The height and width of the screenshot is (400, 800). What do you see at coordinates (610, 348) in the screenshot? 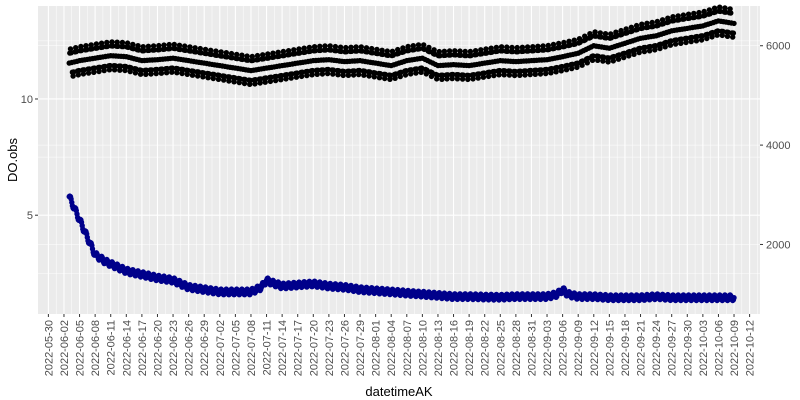
I see `x-tick-label: 2022-09-15` at bounding box center [610, 348].